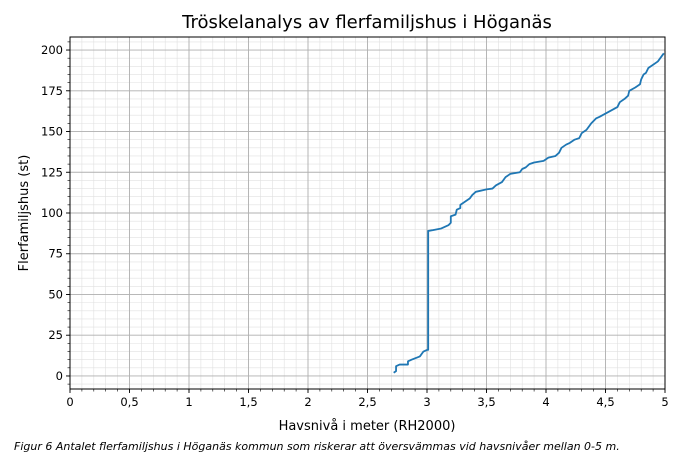  What do you see at coordinates (52, 50) in the screenshot?
I see `y-tick-label: 200` at bounding box center [52, 50].